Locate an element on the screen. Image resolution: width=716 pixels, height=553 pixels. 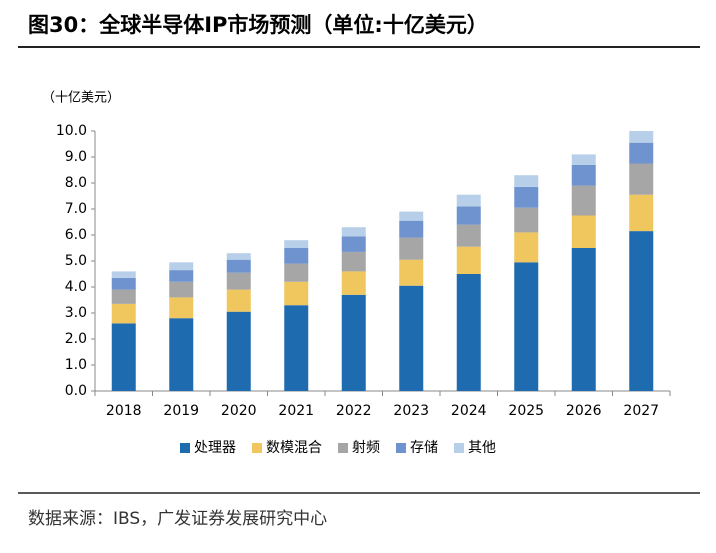
unit-label: （十亿美元） is located at coordinates (81, 98).